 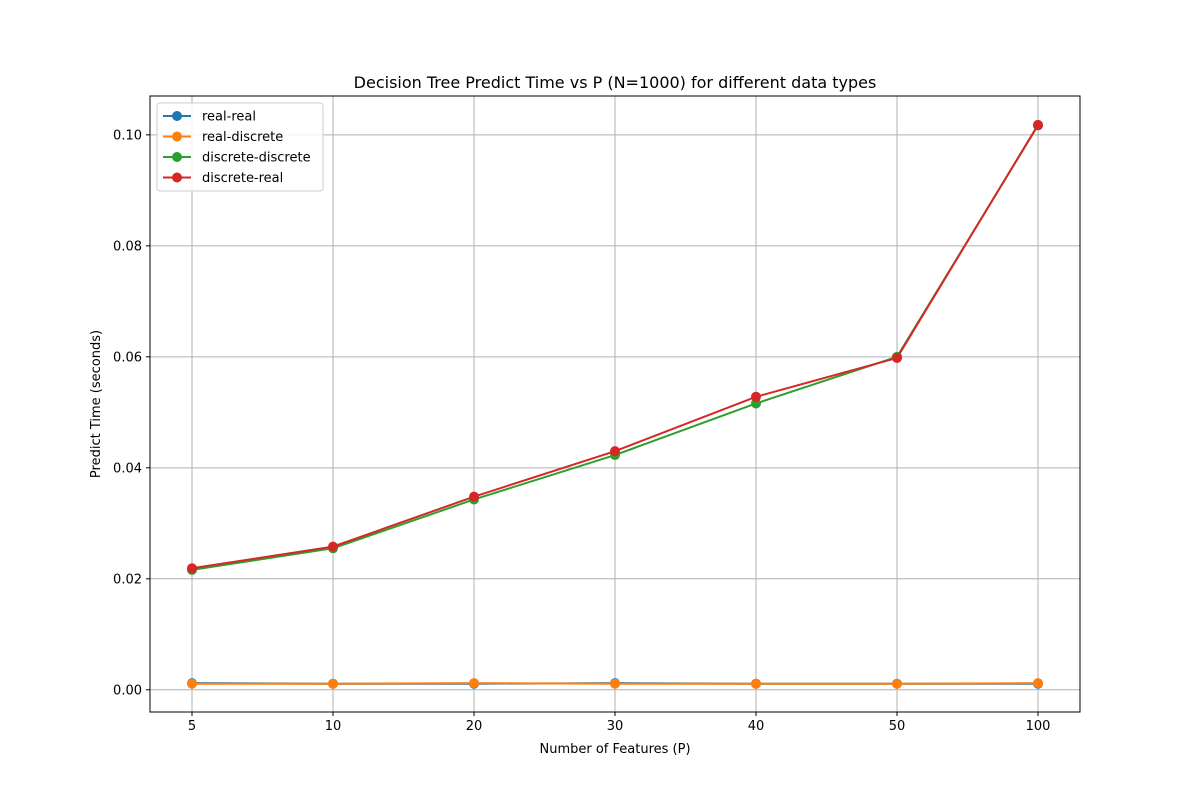 I want to click on y-tick-label: 0.02, so click(x=127, y=579).